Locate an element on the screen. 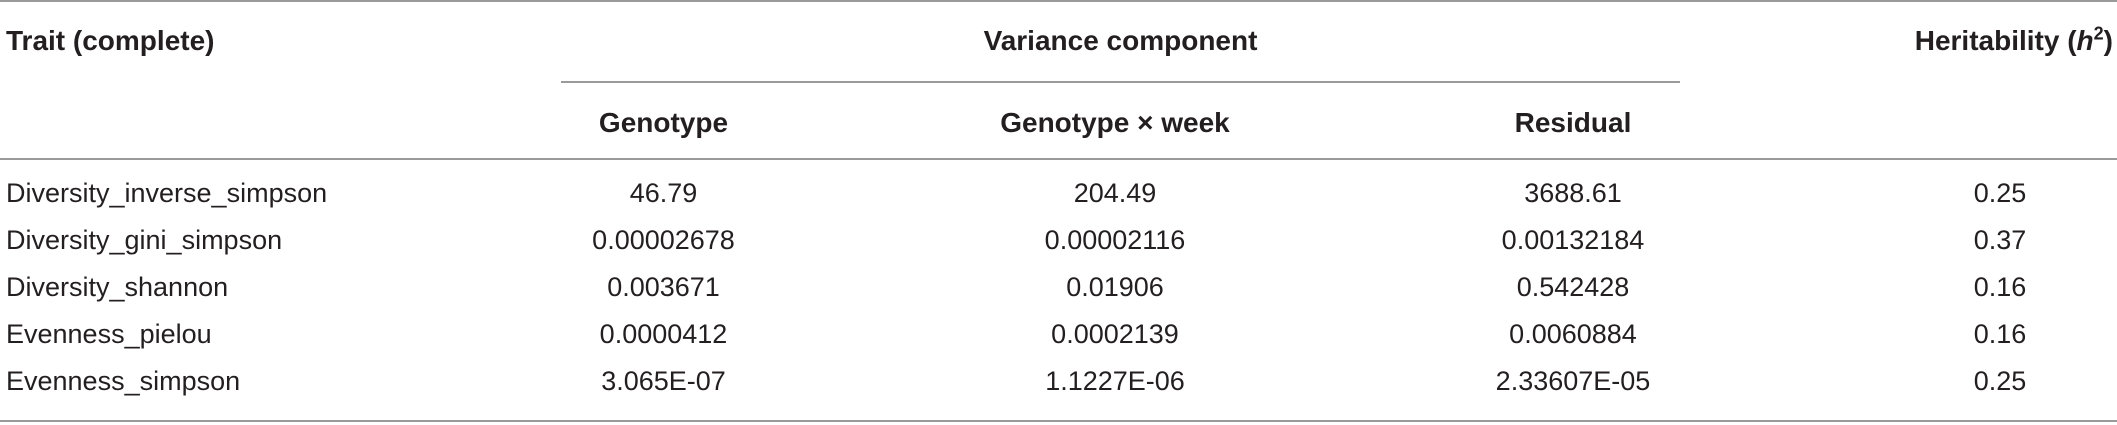  header-heritability-prefix: Heritability ( is located at coordinates (1995, 40).